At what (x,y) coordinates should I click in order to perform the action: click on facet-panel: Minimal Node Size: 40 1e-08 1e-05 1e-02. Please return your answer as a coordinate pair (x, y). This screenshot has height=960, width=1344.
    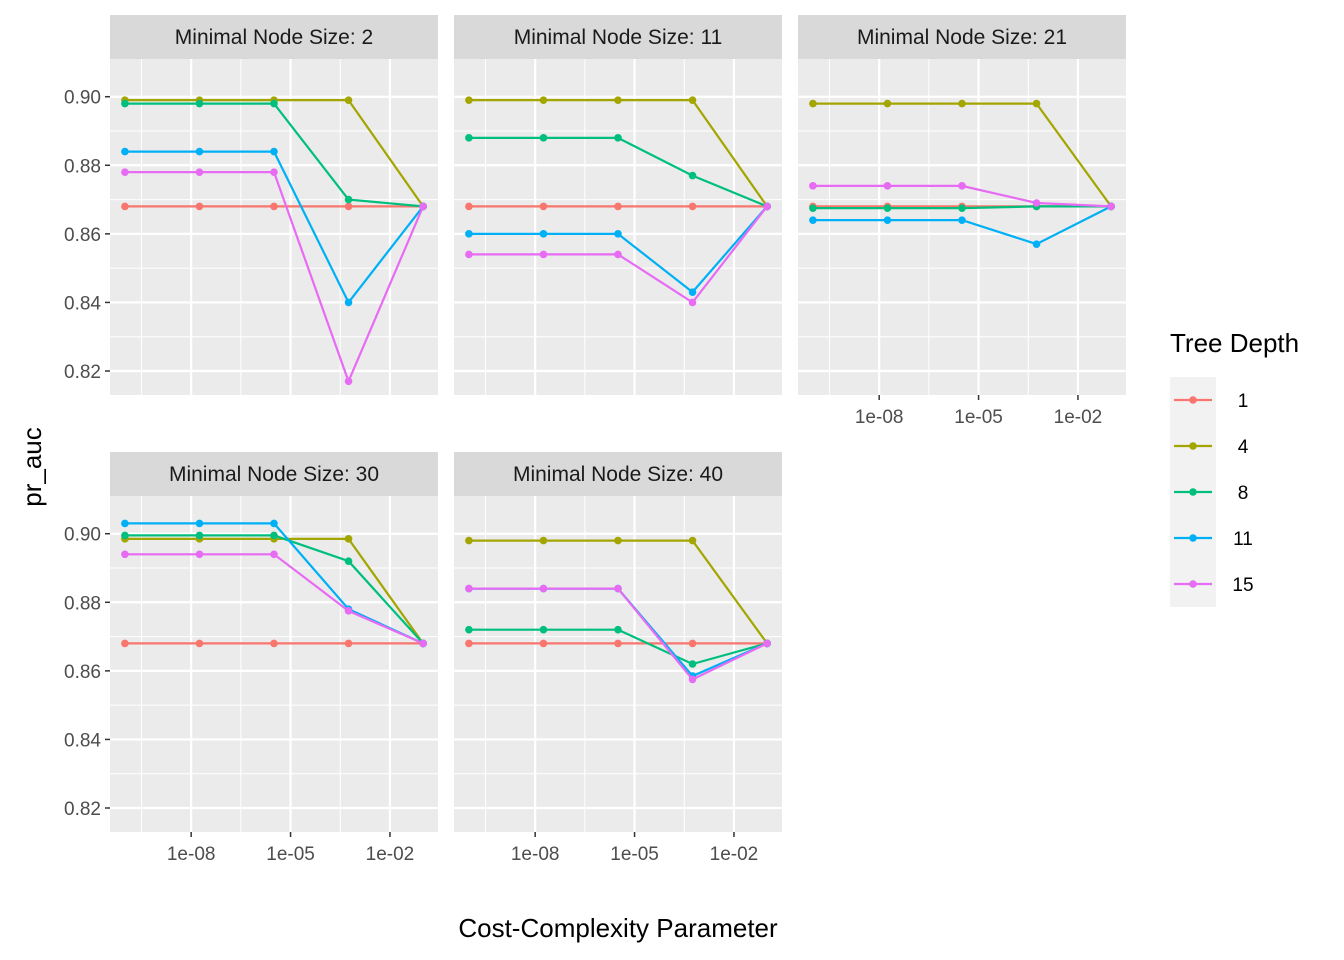
    Looking at the image, I should click on (619, 658).